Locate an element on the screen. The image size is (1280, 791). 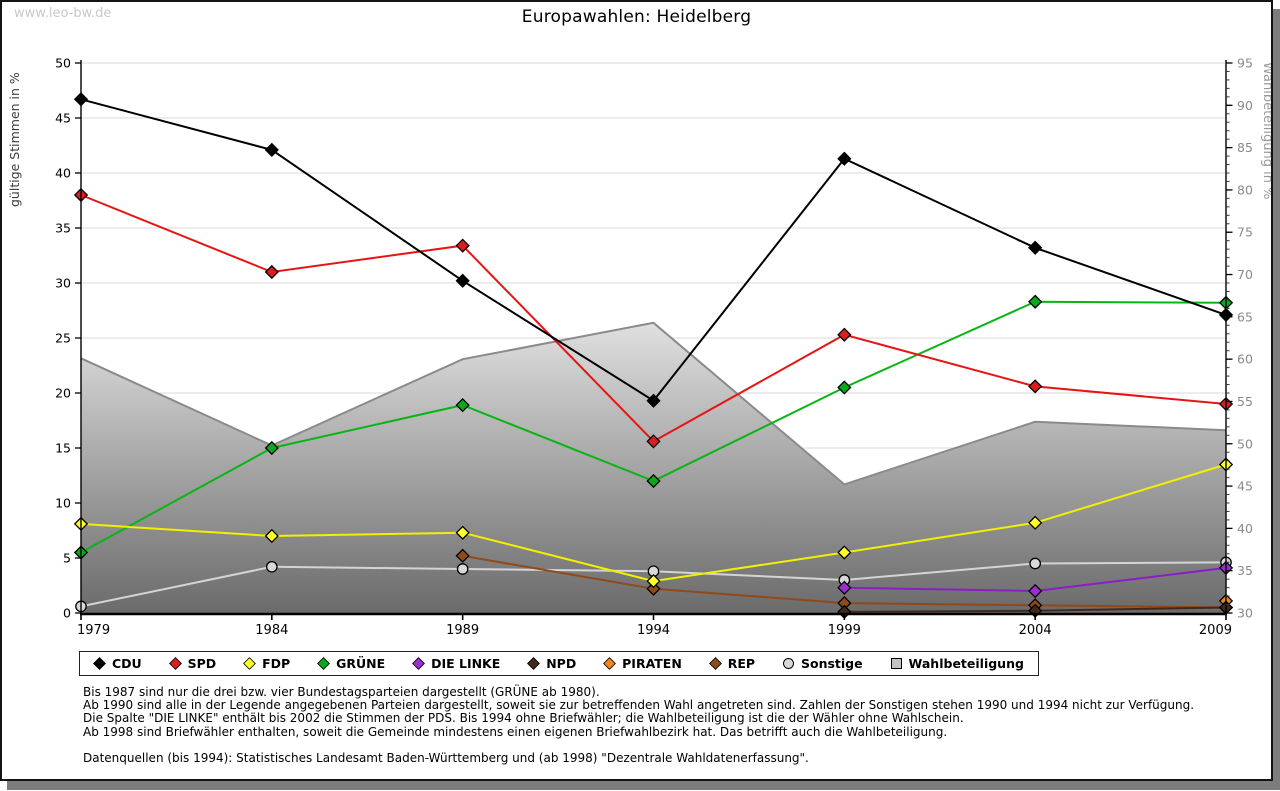
legend-label: CDU is located at coordinates (127, 663).